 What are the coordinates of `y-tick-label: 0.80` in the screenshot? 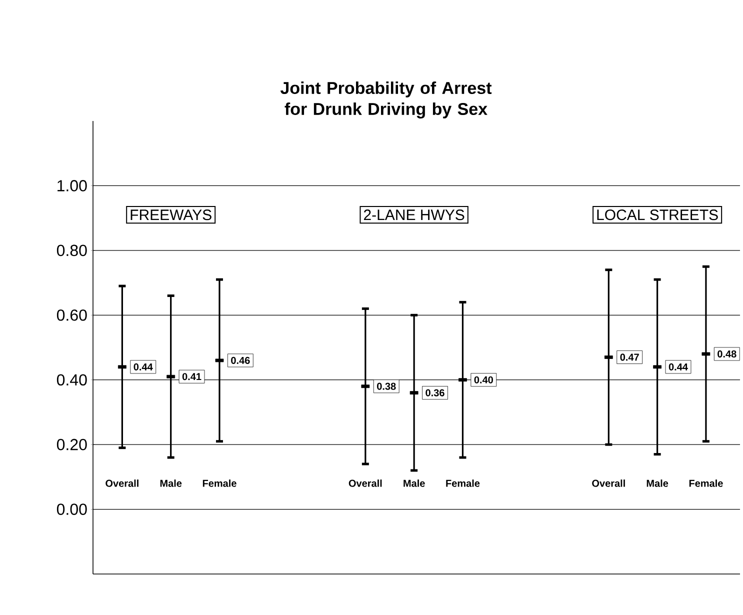 It's located at (71, 250).